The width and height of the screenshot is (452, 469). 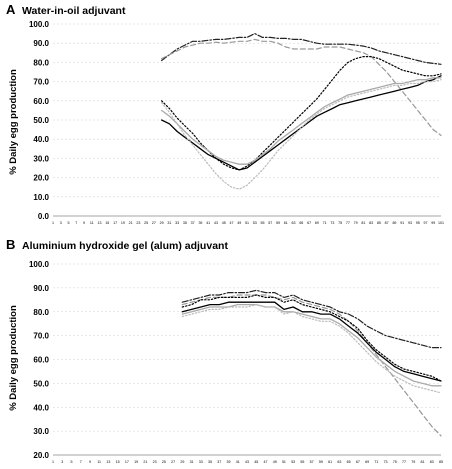 What do you see at coordinates (41, 197) in the screenshot?
I see `y-tick-label: 10.0` at bounding box center [41, 197].